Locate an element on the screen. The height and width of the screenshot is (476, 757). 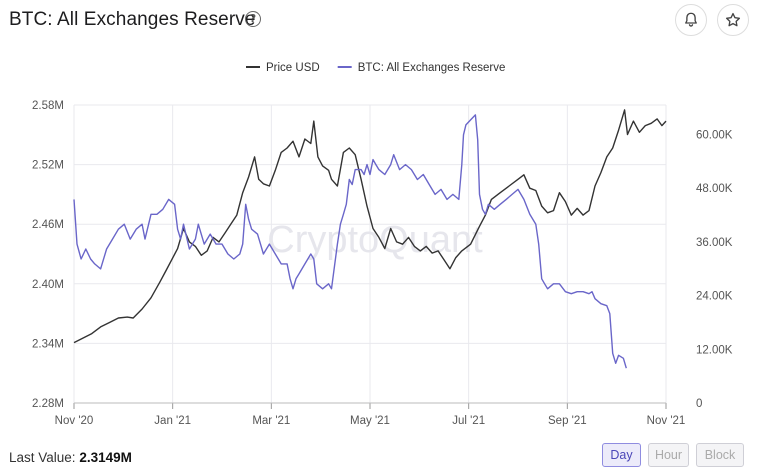
bell-icon is located at coordinates (691, 19).